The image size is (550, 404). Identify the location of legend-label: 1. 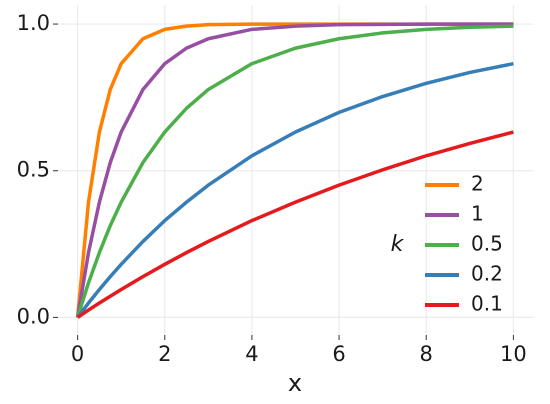
(477, 214).